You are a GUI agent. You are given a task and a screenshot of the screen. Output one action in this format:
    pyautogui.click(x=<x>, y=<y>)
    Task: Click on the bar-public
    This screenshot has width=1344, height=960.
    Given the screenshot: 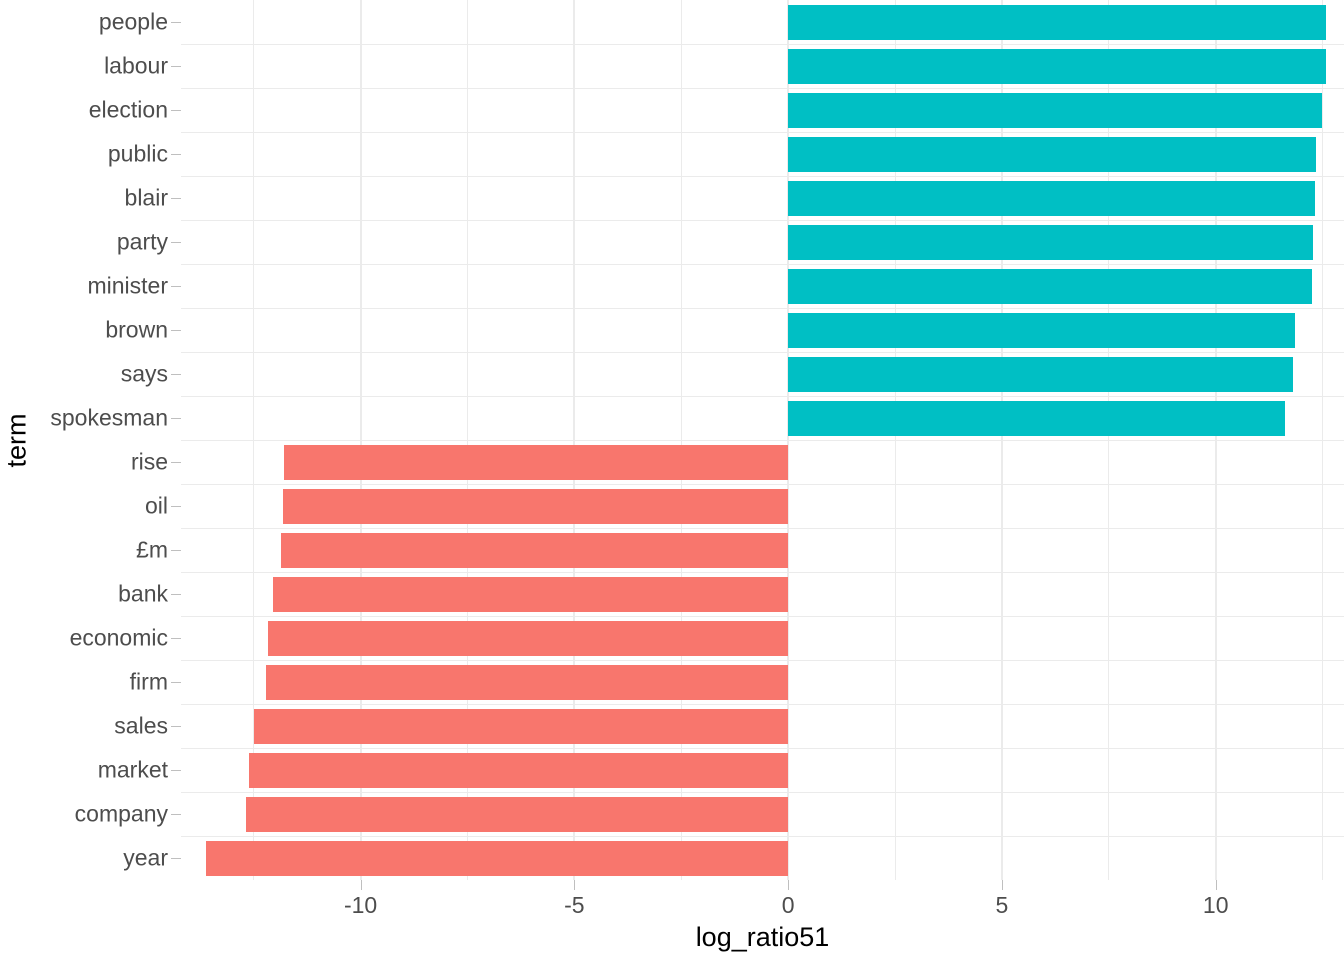 What is the action you would take?
    pyautogui.click(x=1052, y=154)
    